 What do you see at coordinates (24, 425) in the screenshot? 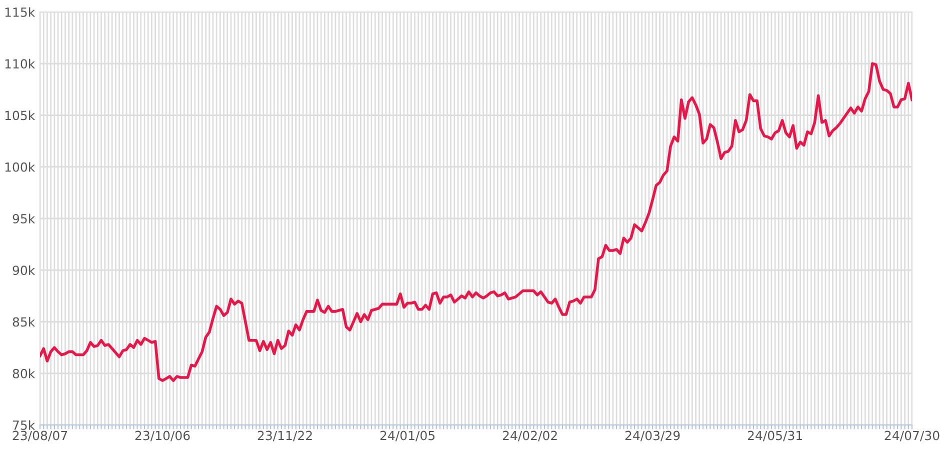
I see `y-tick-label: 75k` at bounding box center [24, 425].